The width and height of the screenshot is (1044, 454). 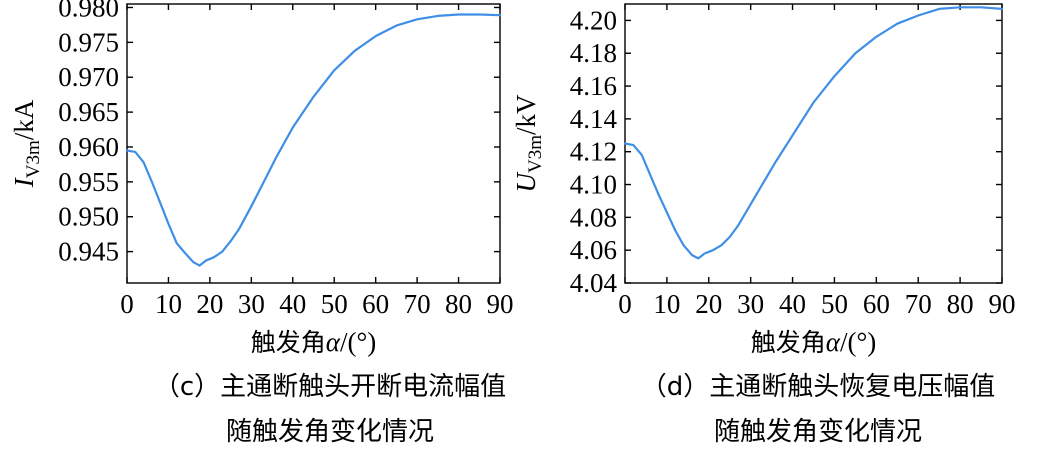 I want to click on y-tick-label: 4.08, so click(x=593, y=217).